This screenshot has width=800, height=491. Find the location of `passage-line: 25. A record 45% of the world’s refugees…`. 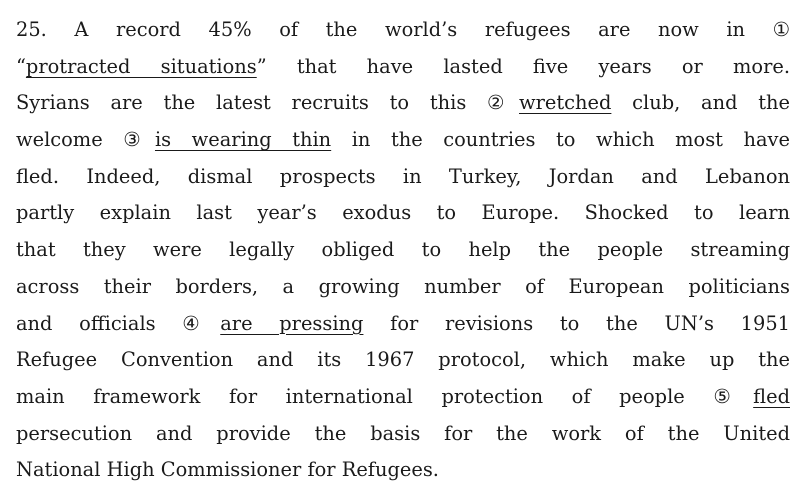

passage-line: 25. A record 45% of the world’s refugees… is located at coordinates (403, 30).